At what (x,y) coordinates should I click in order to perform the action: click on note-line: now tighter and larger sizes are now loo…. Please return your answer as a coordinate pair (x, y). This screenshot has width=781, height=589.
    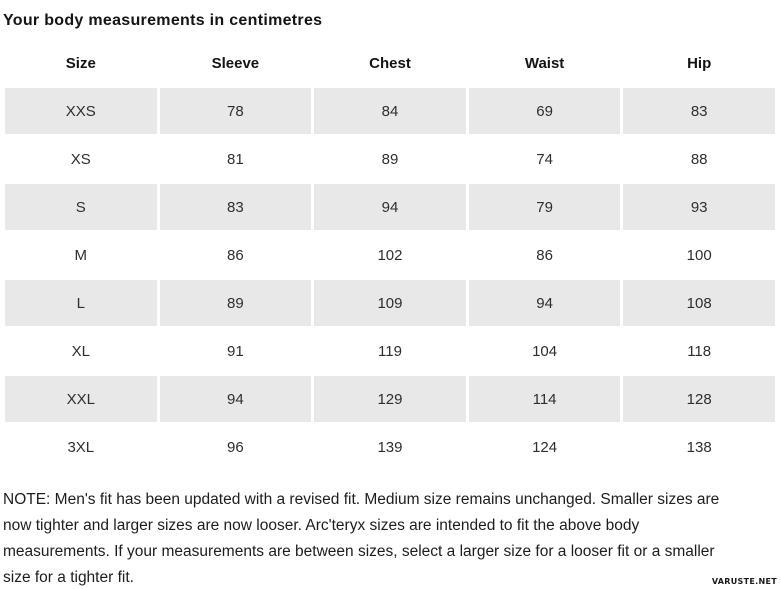
    Looking at the image, I should click on (321, 525).